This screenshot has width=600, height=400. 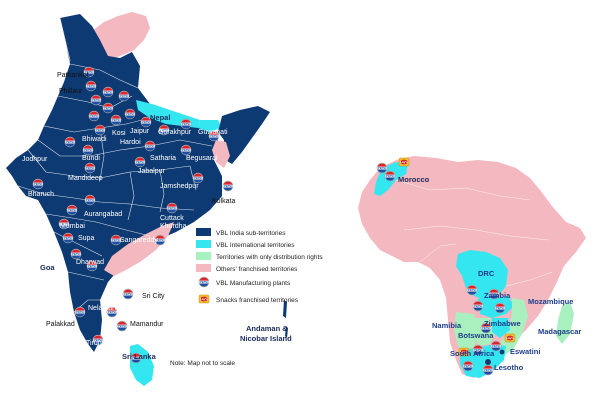 What do you see at coordinates (35, 159) in the screenshot?
I see `label-jodhpur: Jodhpur` at bounding box center [35, 159].